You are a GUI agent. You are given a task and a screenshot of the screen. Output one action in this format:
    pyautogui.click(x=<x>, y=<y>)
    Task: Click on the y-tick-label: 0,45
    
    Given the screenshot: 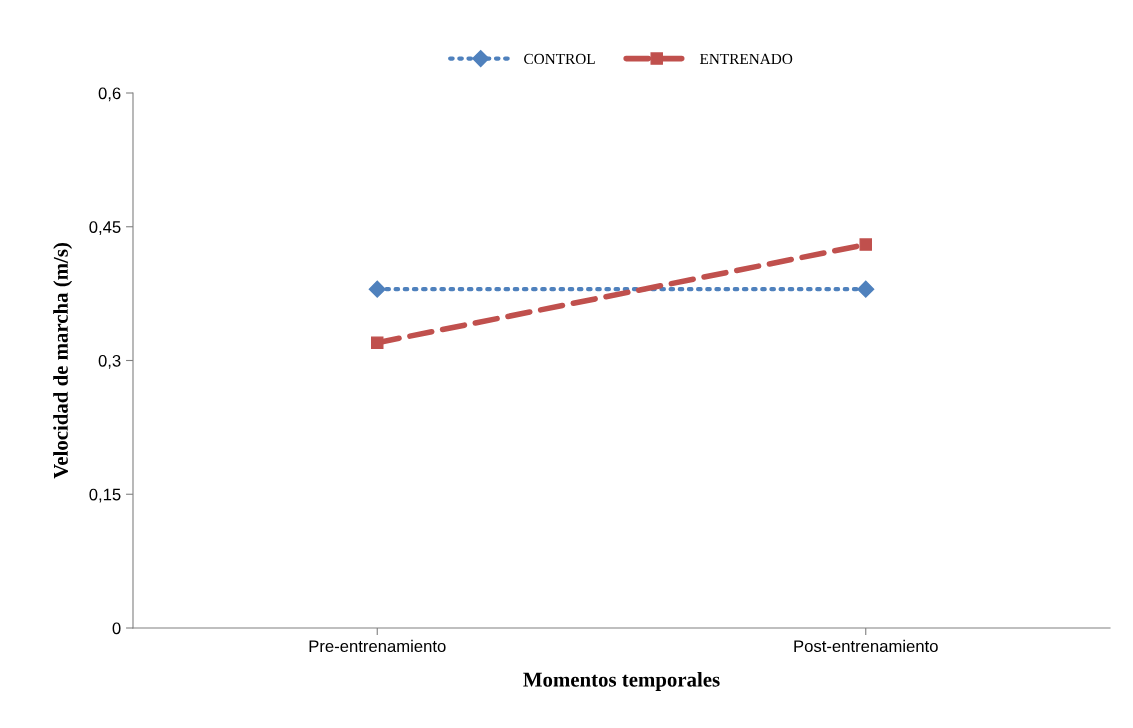 What is the action you would take?
    pyautogui.click(x=105, y=228)
    